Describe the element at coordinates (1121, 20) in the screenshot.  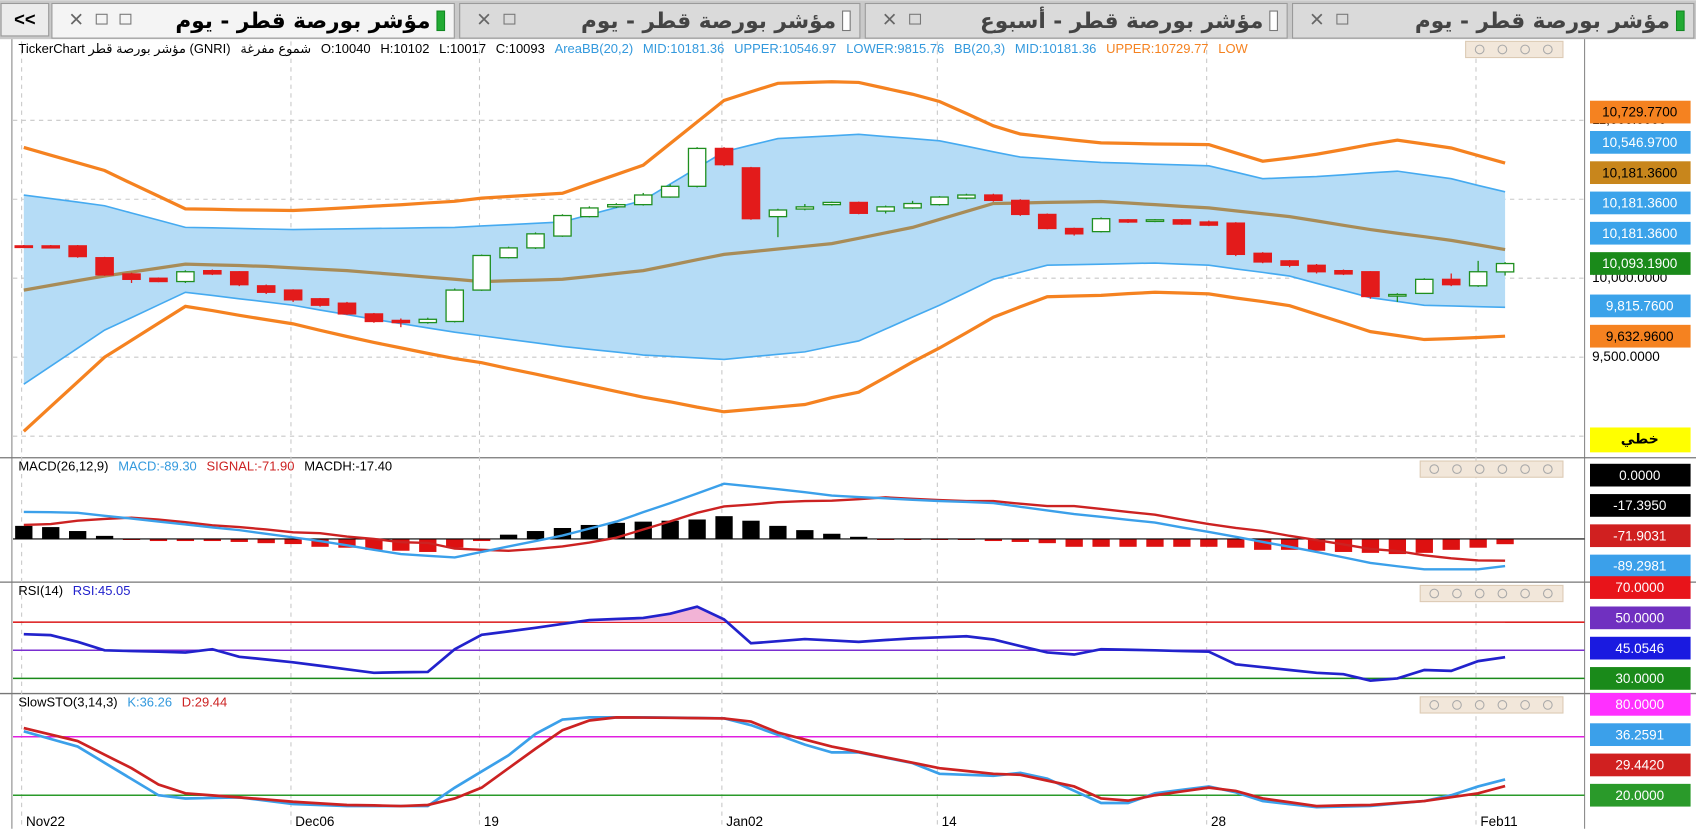
I see `tab-title: مؤشر بورصة قطر - أسبوع` at that location.